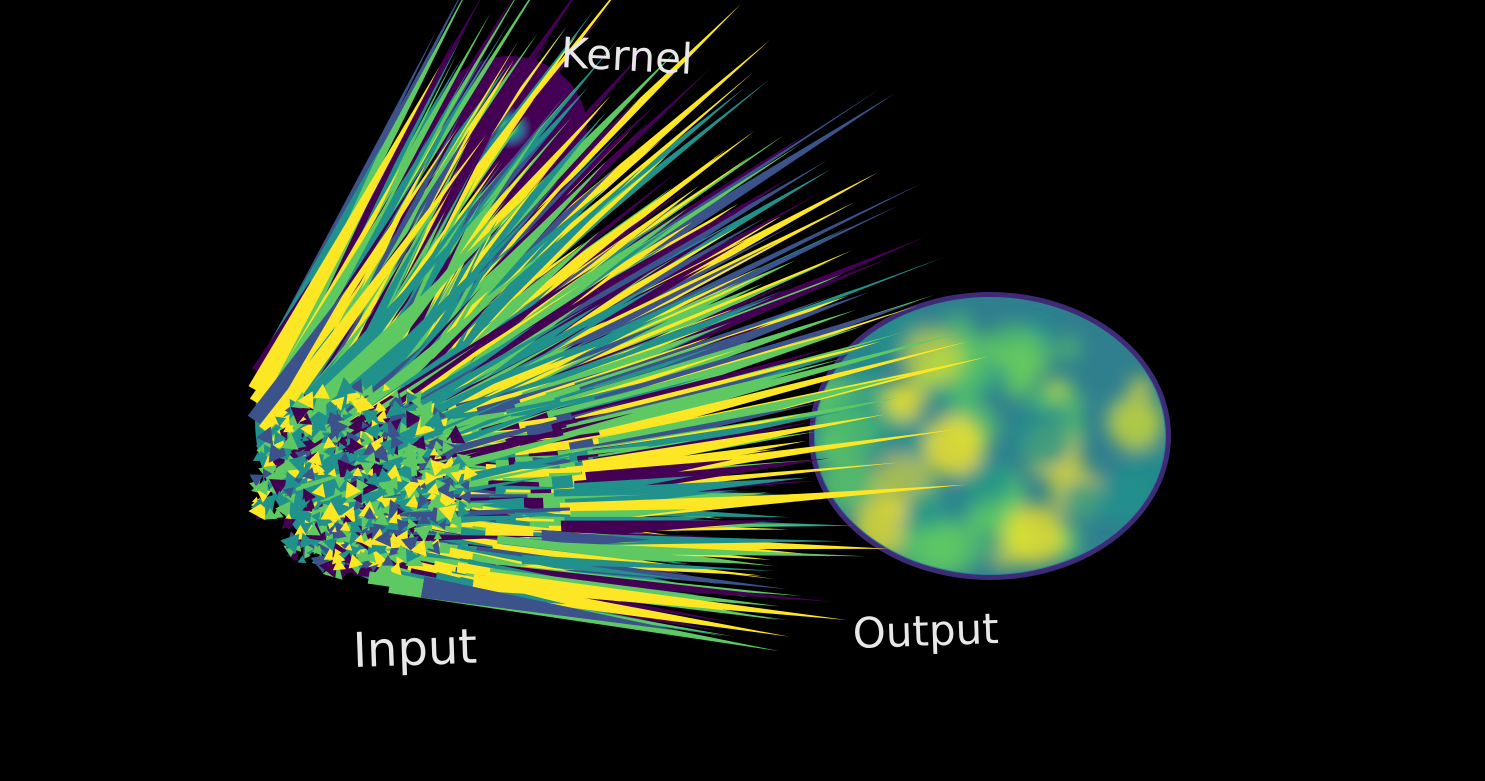 The height and width of the screenshot is (781, 1485). I want to click on output-label: Output, so click(925, 630).